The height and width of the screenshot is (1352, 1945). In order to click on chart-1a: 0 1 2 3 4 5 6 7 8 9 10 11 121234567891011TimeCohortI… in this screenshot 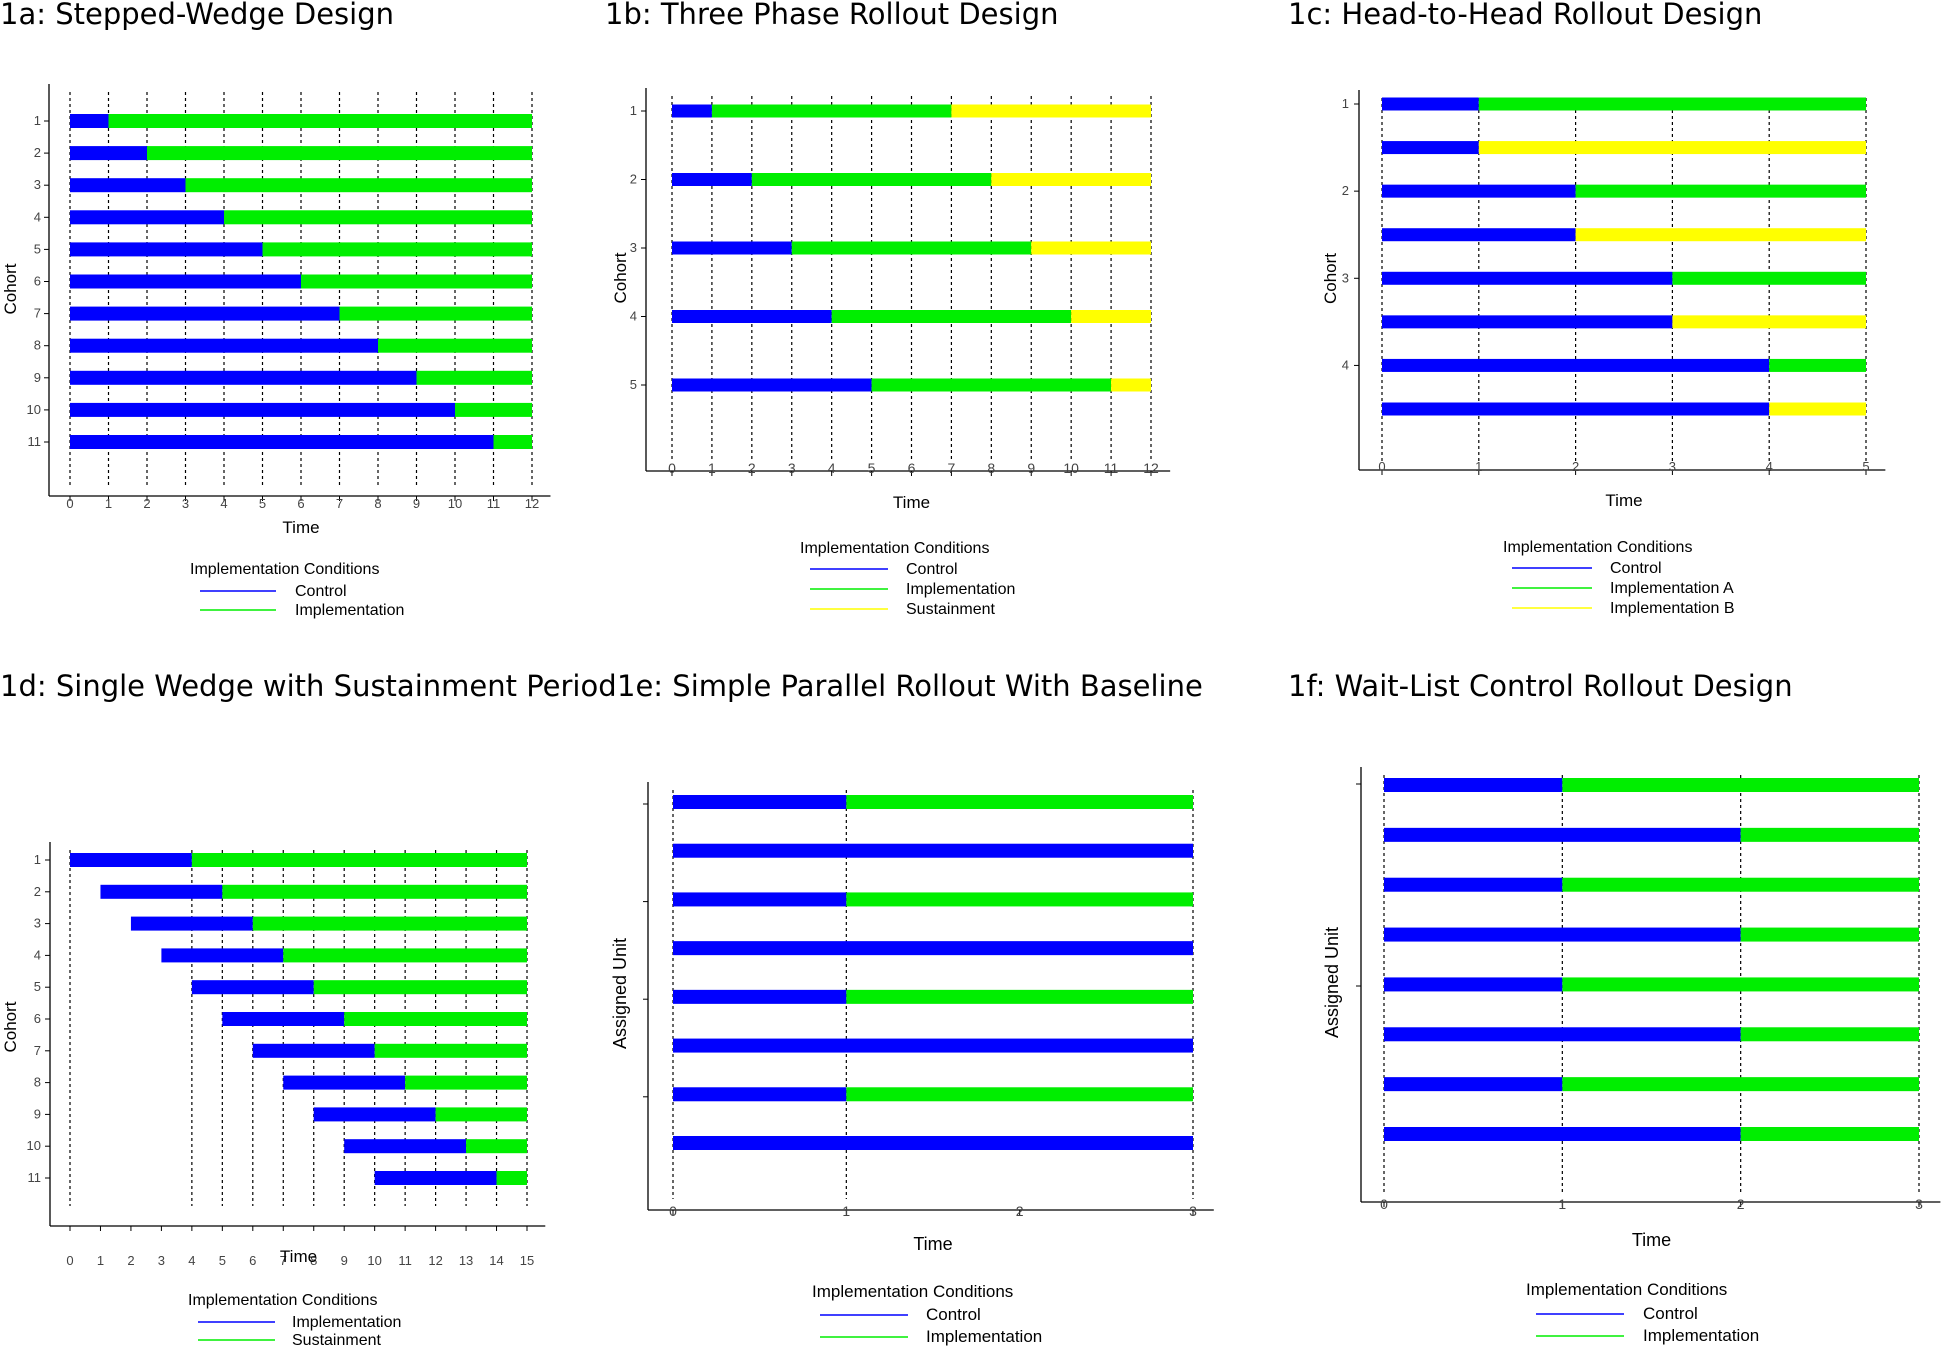, I will do `click(276, 351)`.